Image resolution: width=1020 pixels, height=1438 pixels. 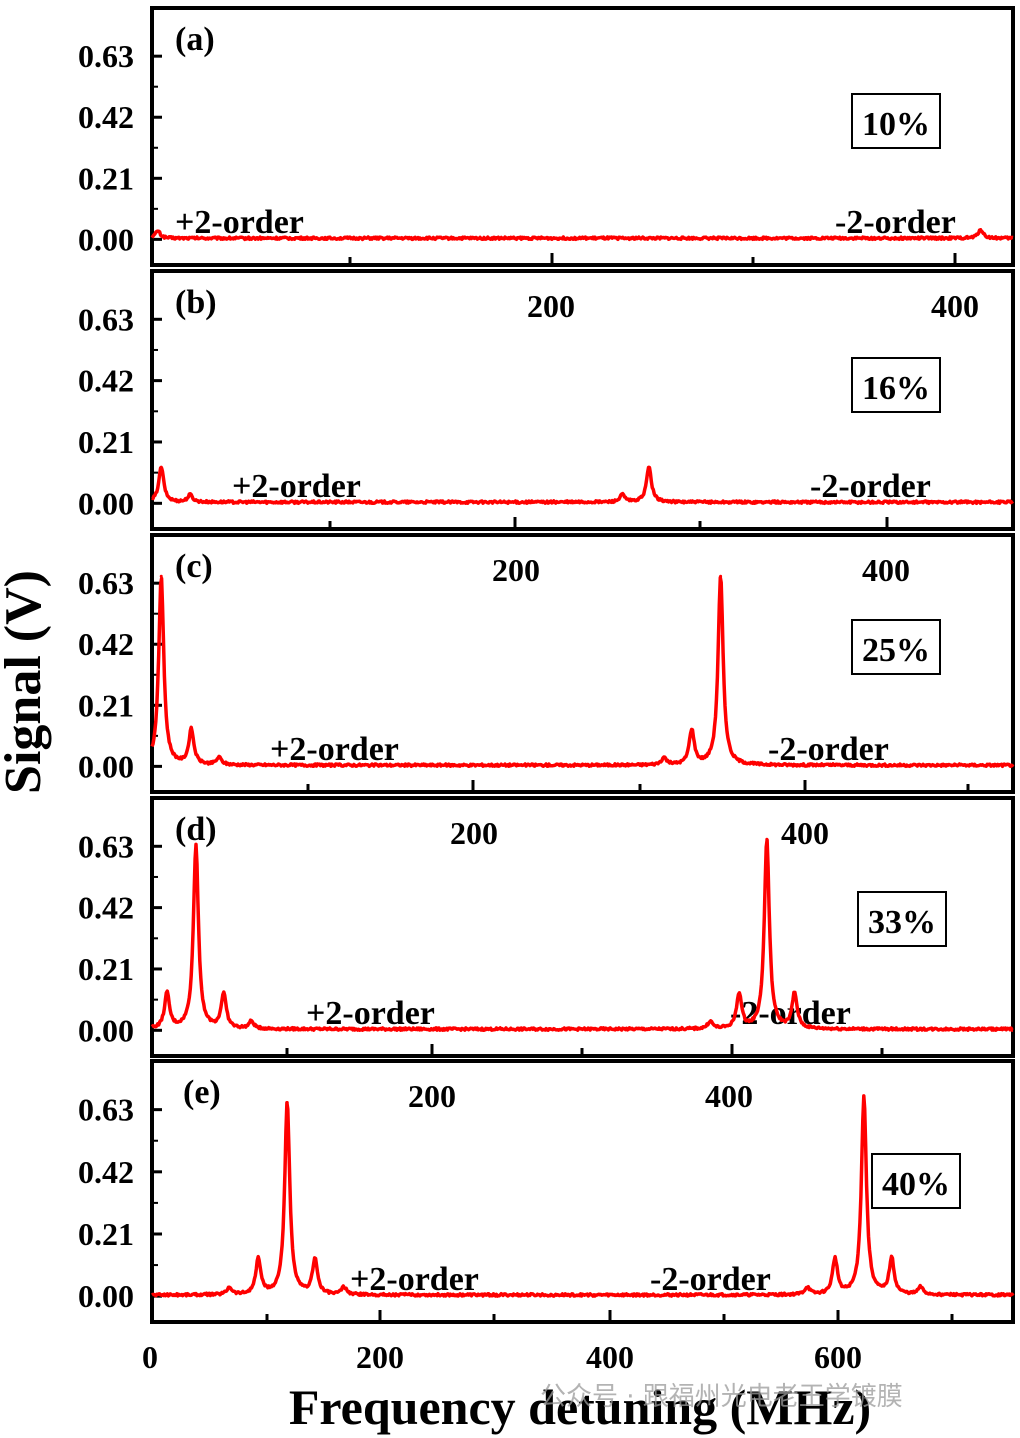 What do you see at coordinates (150, 1357) in the screenshot?
I see `x-tick-label: 0` at bounding box center [150, 1357].